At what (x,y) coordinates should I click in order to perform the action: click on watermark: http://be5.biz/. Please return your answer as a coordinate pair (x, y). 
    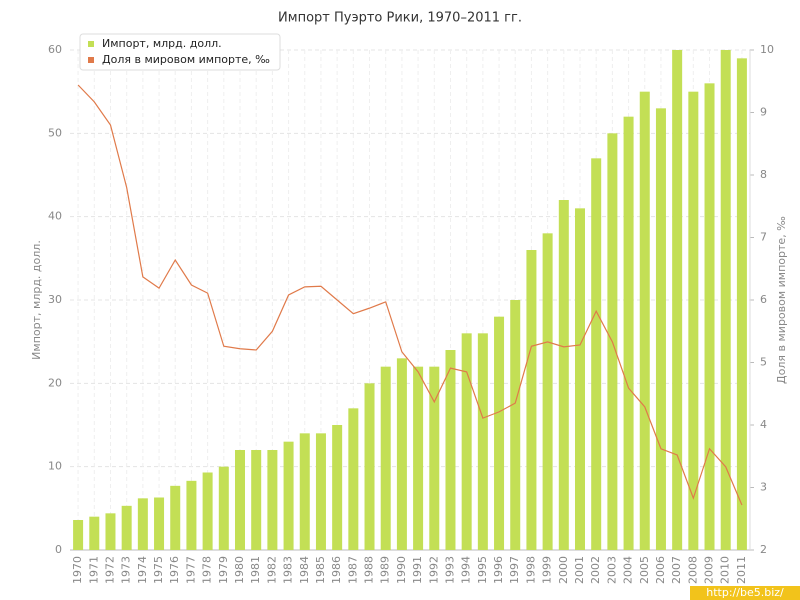
    Looking at the image, I should click on (745, 592).